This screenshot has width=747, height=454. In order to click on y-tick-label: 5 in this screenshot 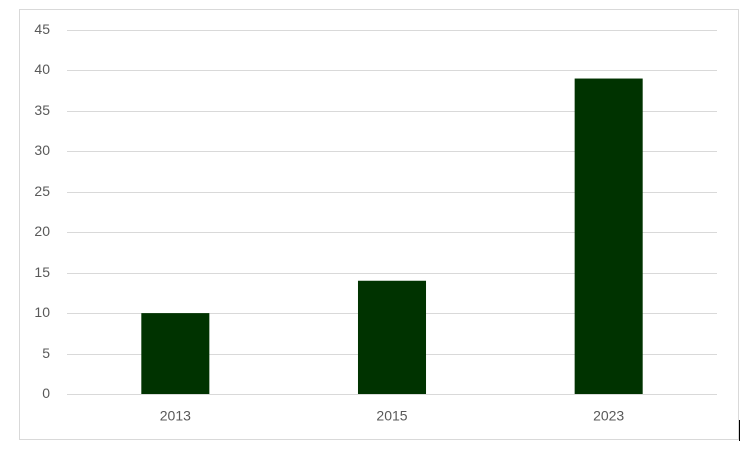, I will do `click(46, 353)`.